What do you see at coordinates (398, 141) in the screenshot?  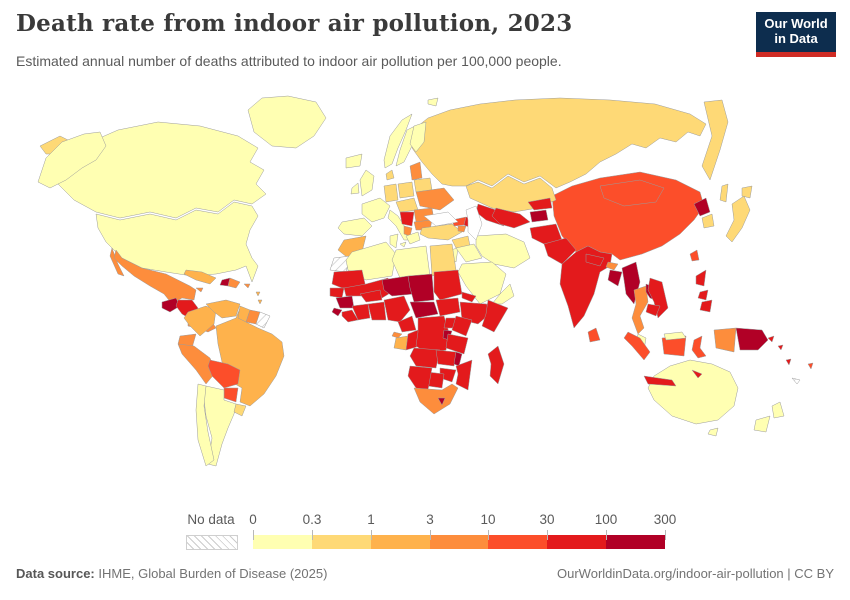 I see `country-norway` at bounding box center [398, 141].